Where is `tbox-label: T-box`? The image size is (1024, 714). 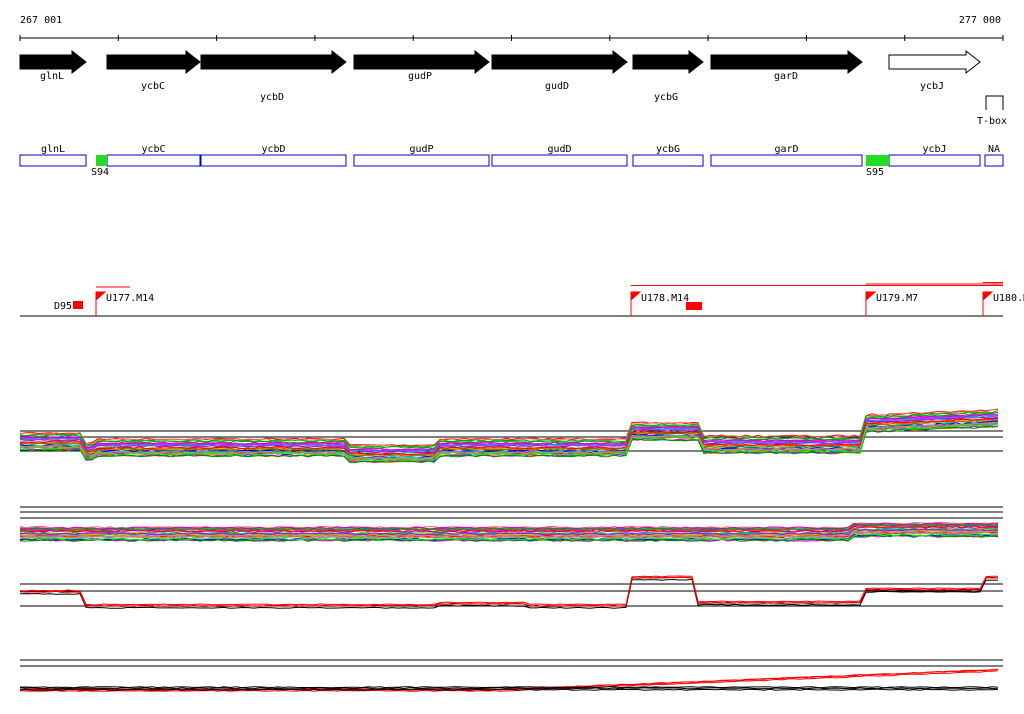
tbox-label: T-box is located at coordinates (992, 121).